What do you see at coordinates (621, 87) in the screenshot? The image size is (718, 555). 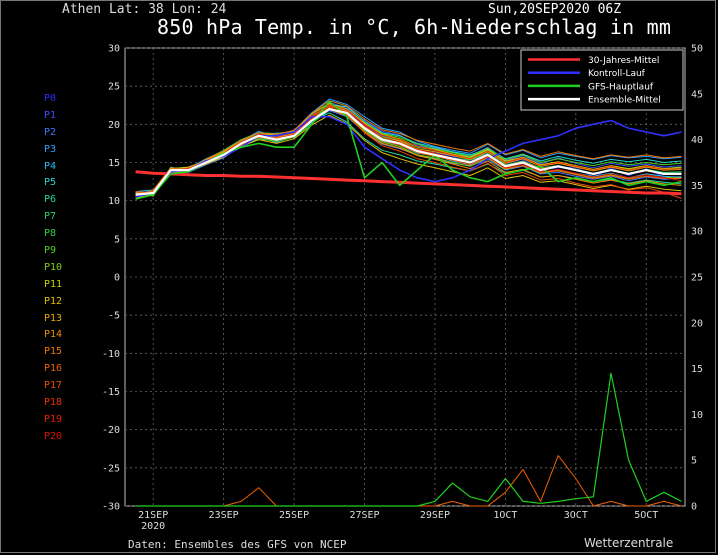 I see `legend-label: GFS-Hauptlauf` at bounding box center [621, 87].